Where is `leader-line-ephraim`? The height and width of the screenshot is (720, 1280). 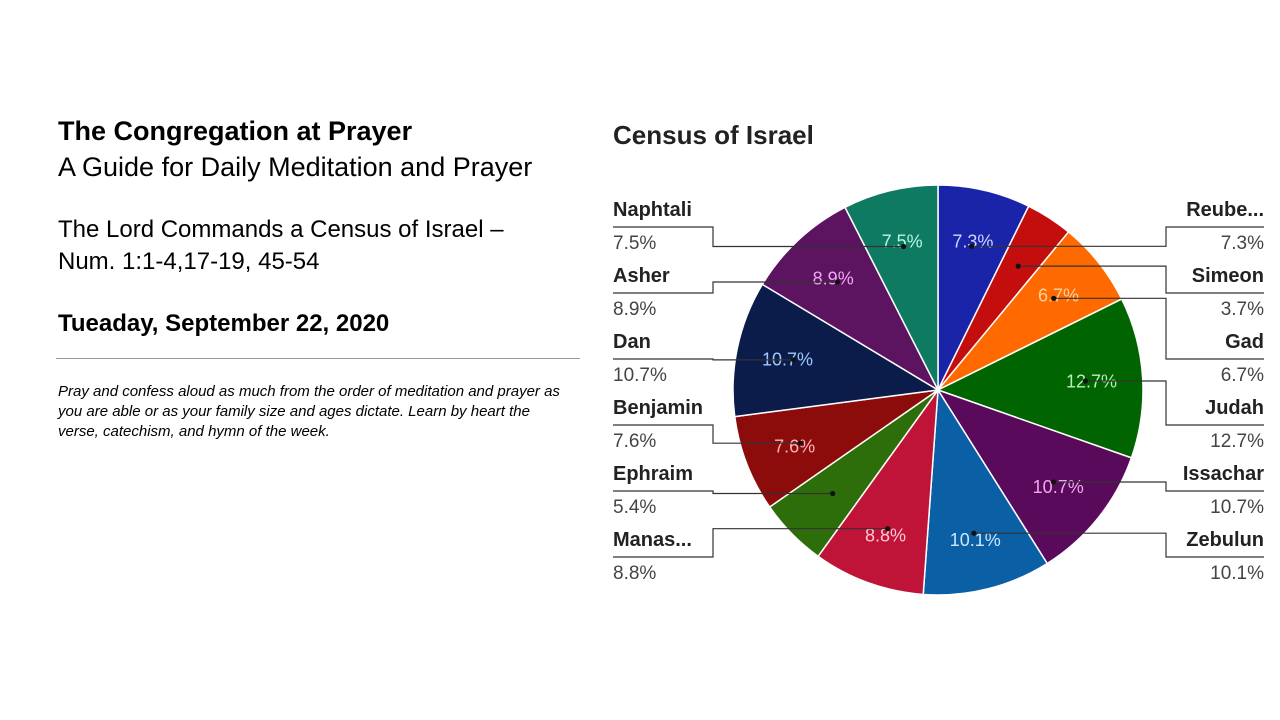
leader-line-ephraim is located at coordinates (723, 492).